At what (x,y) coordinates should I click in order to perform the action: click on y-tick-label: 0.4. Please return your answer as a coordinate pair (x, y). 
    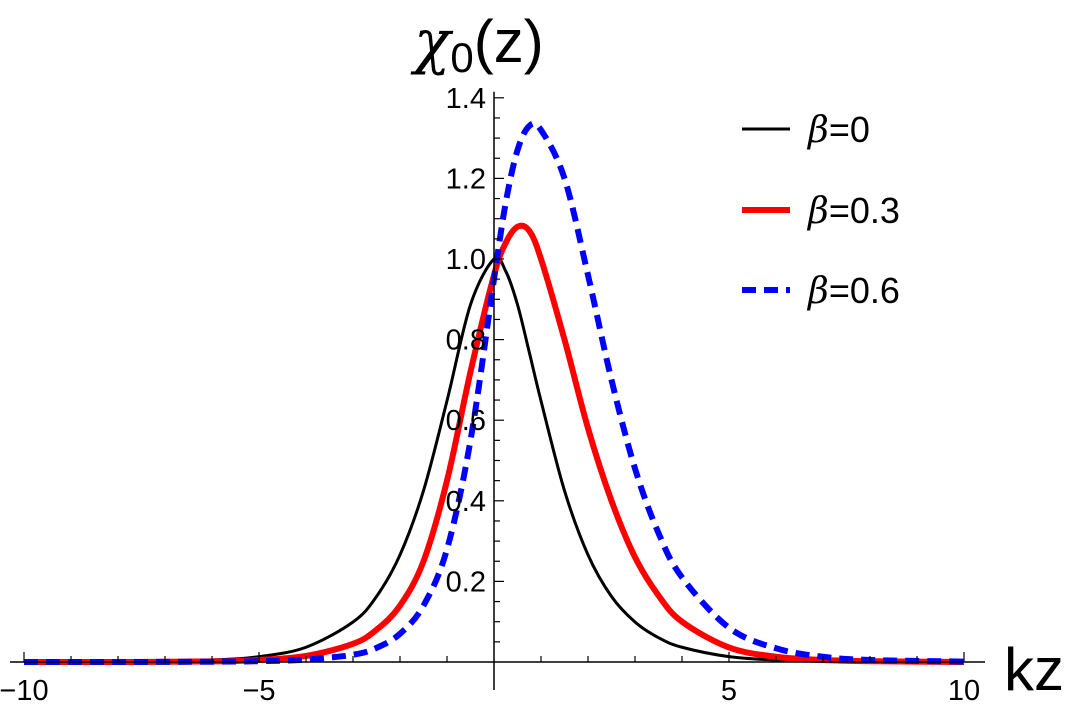
    Looking at the image, I should click on (466, 502).